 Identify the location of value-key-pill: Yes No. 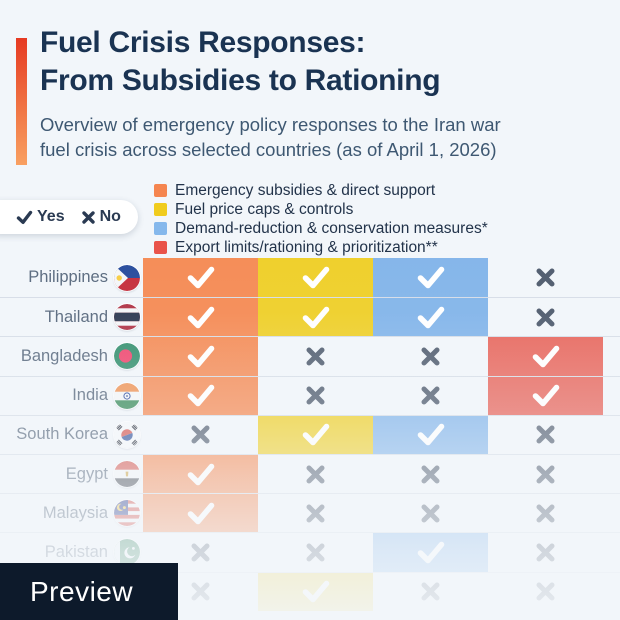
(69, 217).